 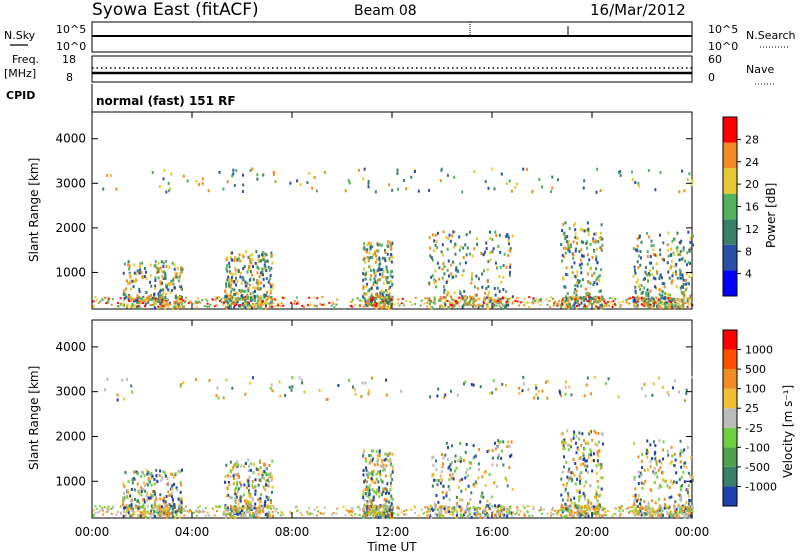 What do you see at coordinates (71, 29) in the screenshot?
I see `nsky-tick-top: 10^5` at bounding box center [71, 29].